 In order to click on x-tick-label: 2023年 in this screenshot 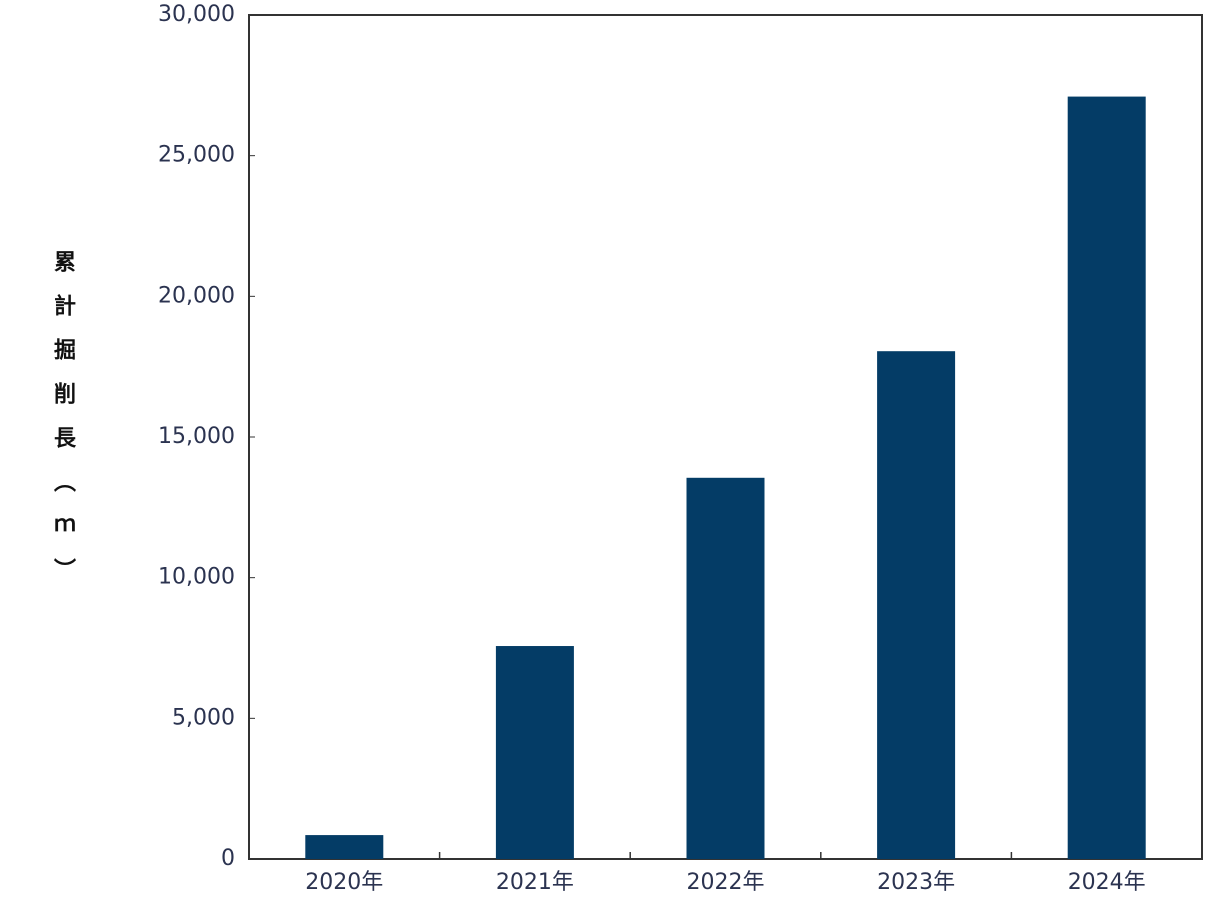, I will do `click(916, 882)`.